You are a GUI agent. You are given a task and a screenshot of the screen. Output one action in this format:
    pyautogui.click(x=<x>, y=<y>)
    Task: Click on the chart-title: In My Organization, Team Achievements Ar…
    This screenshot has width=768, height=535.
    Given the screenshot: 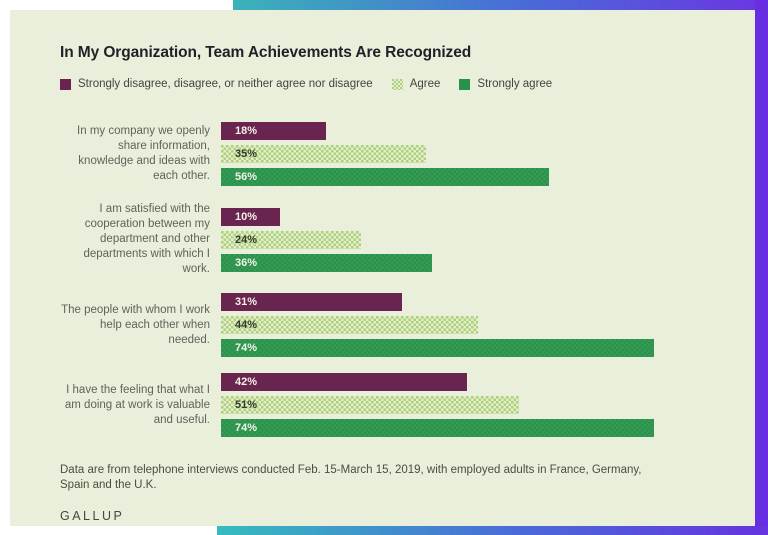 What is the action you would take?
    pyautogui.click(x=266, y=52)
    